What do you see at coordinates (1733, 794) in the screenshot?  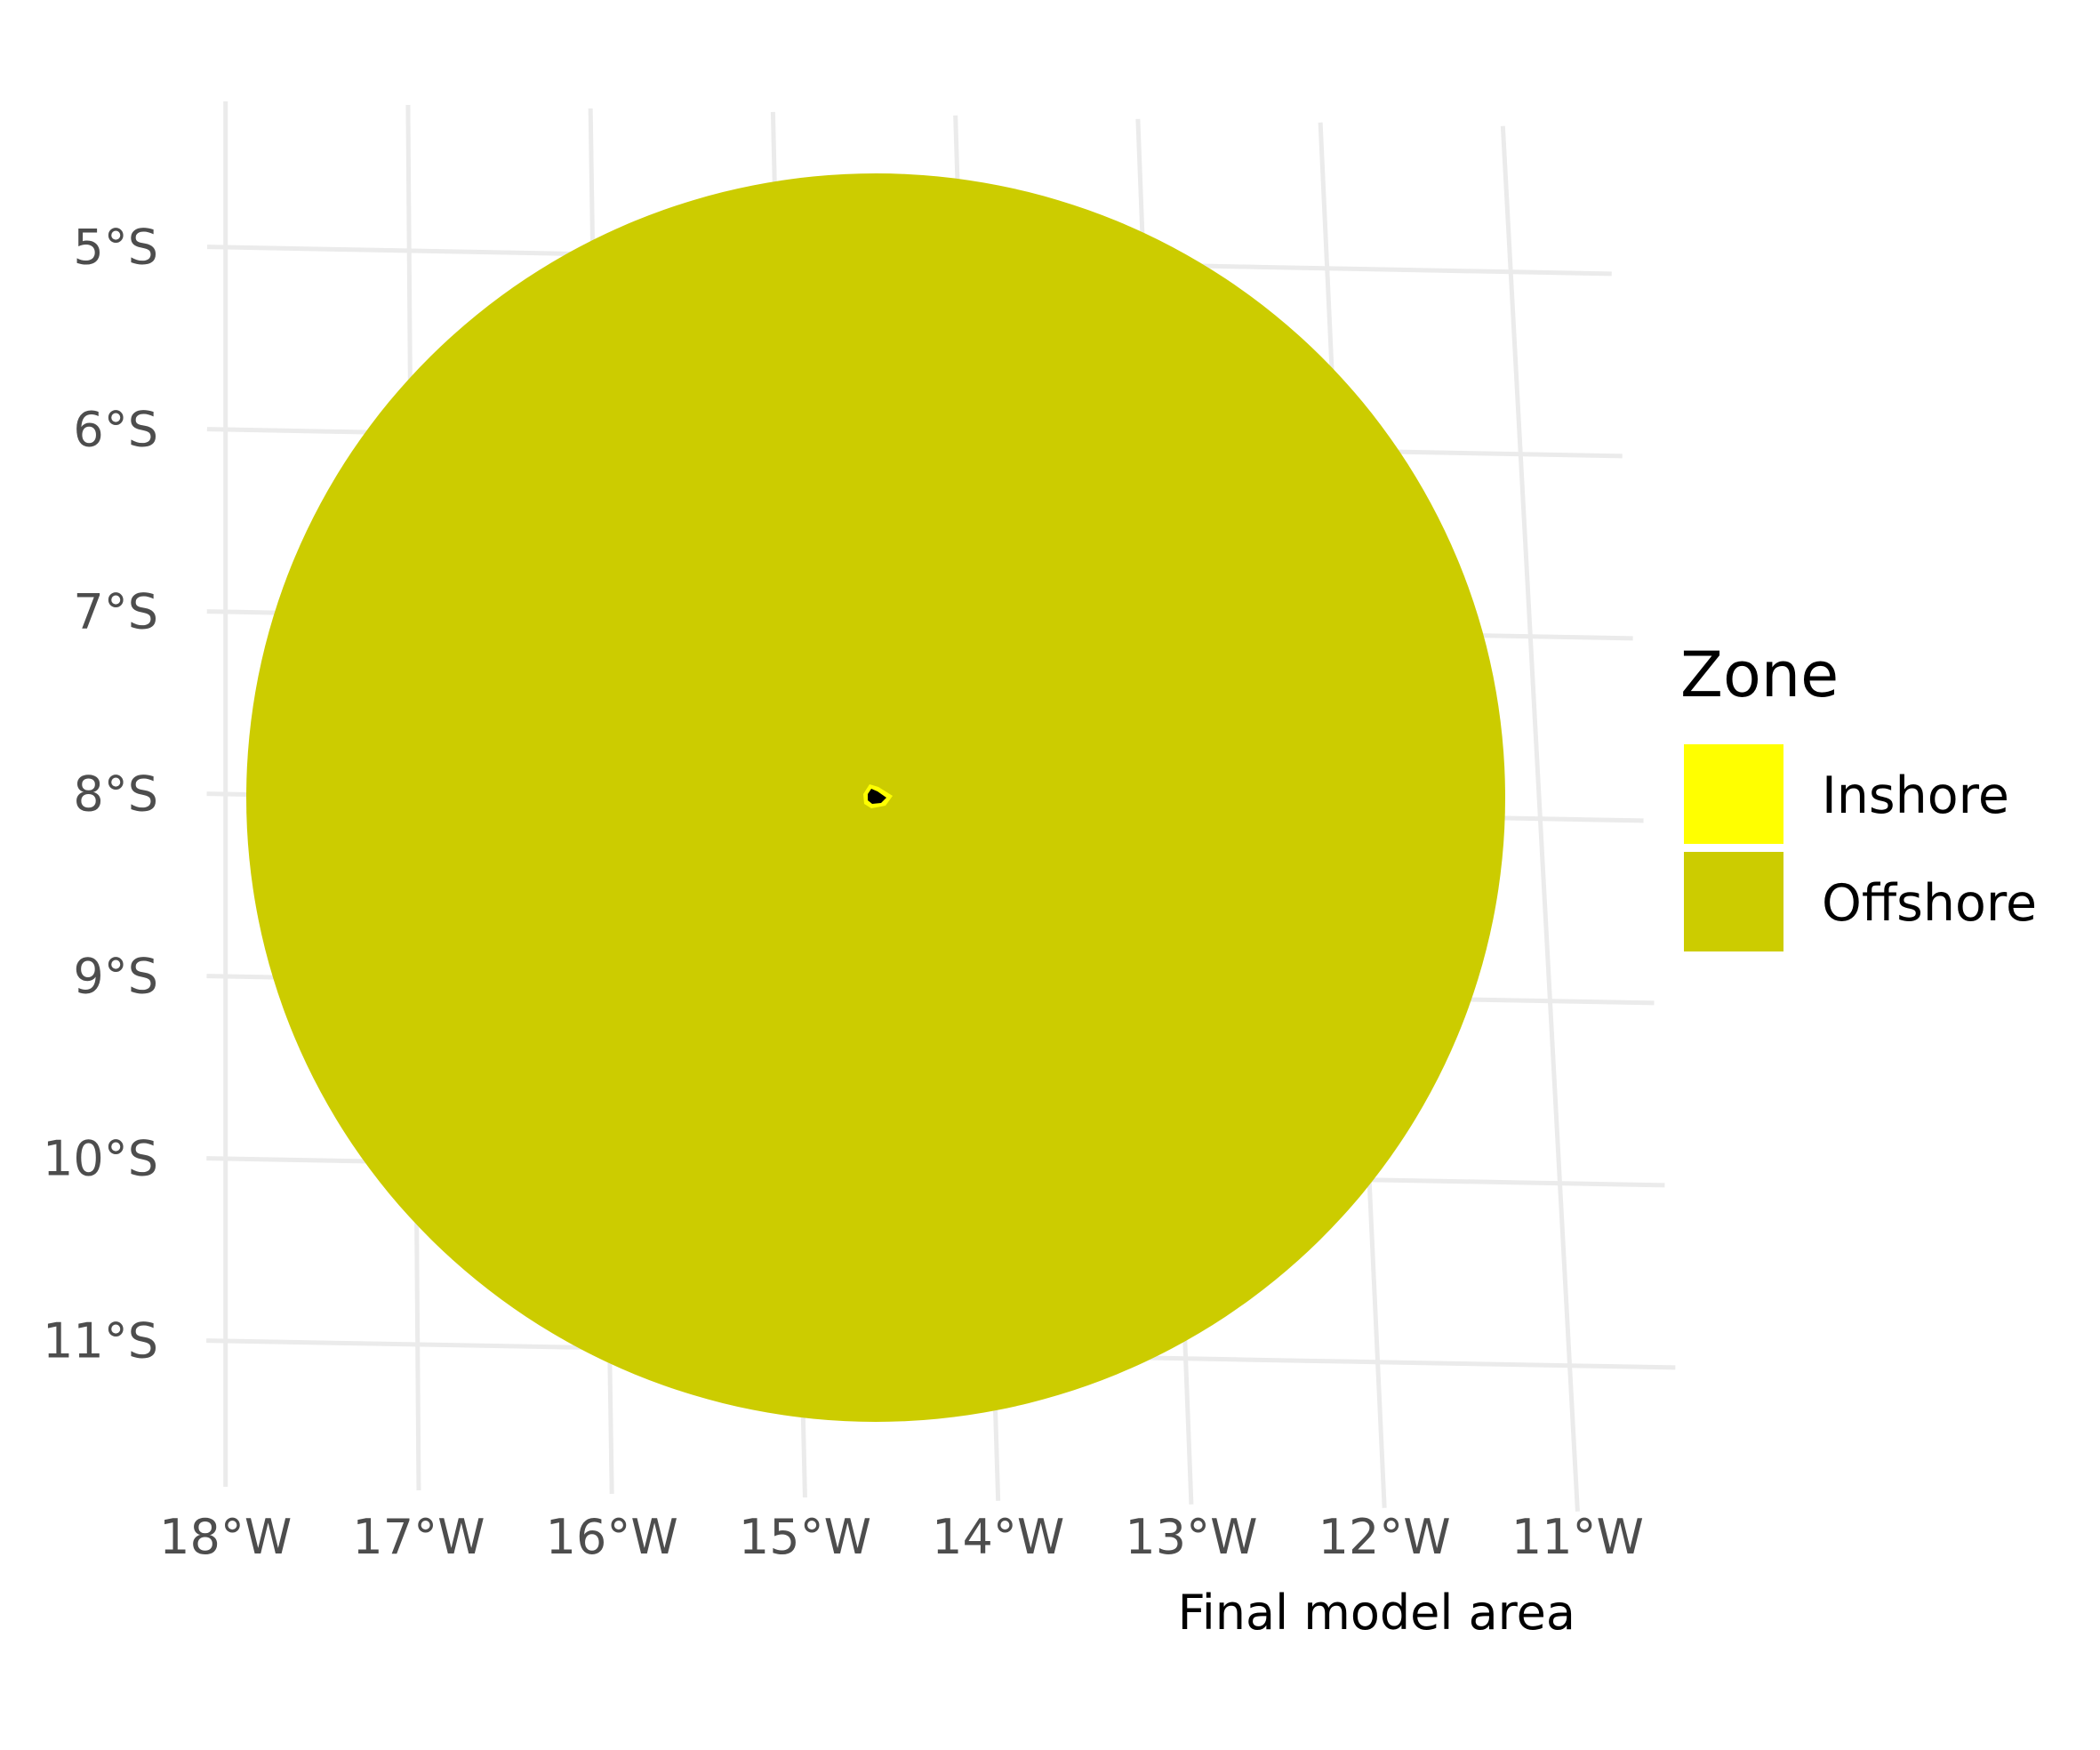 I see `legend-swatch-inshore` at bounding box center [1733, 794].